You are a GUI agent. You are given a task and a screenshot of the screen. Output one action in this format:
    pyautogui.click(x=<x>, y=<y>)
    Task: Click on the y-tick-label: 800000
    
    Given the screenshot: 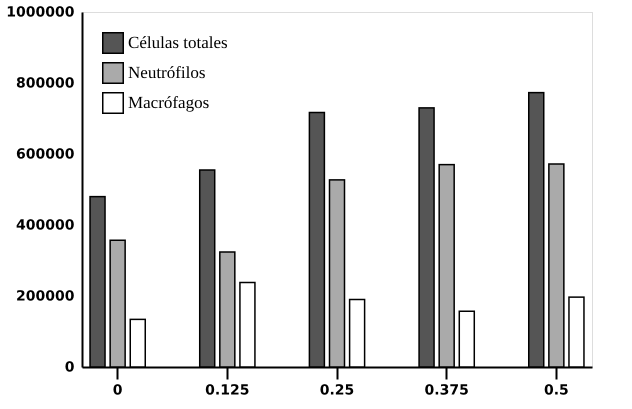 What is the action you would take?
    pyautogui.click(x=45, y=84)
    